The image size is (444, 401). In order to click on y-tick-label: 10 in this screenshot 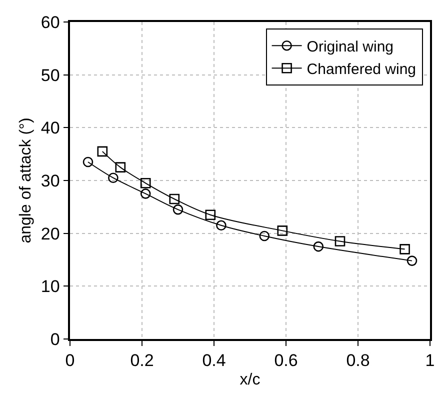, I will do `click(50, 286)`.